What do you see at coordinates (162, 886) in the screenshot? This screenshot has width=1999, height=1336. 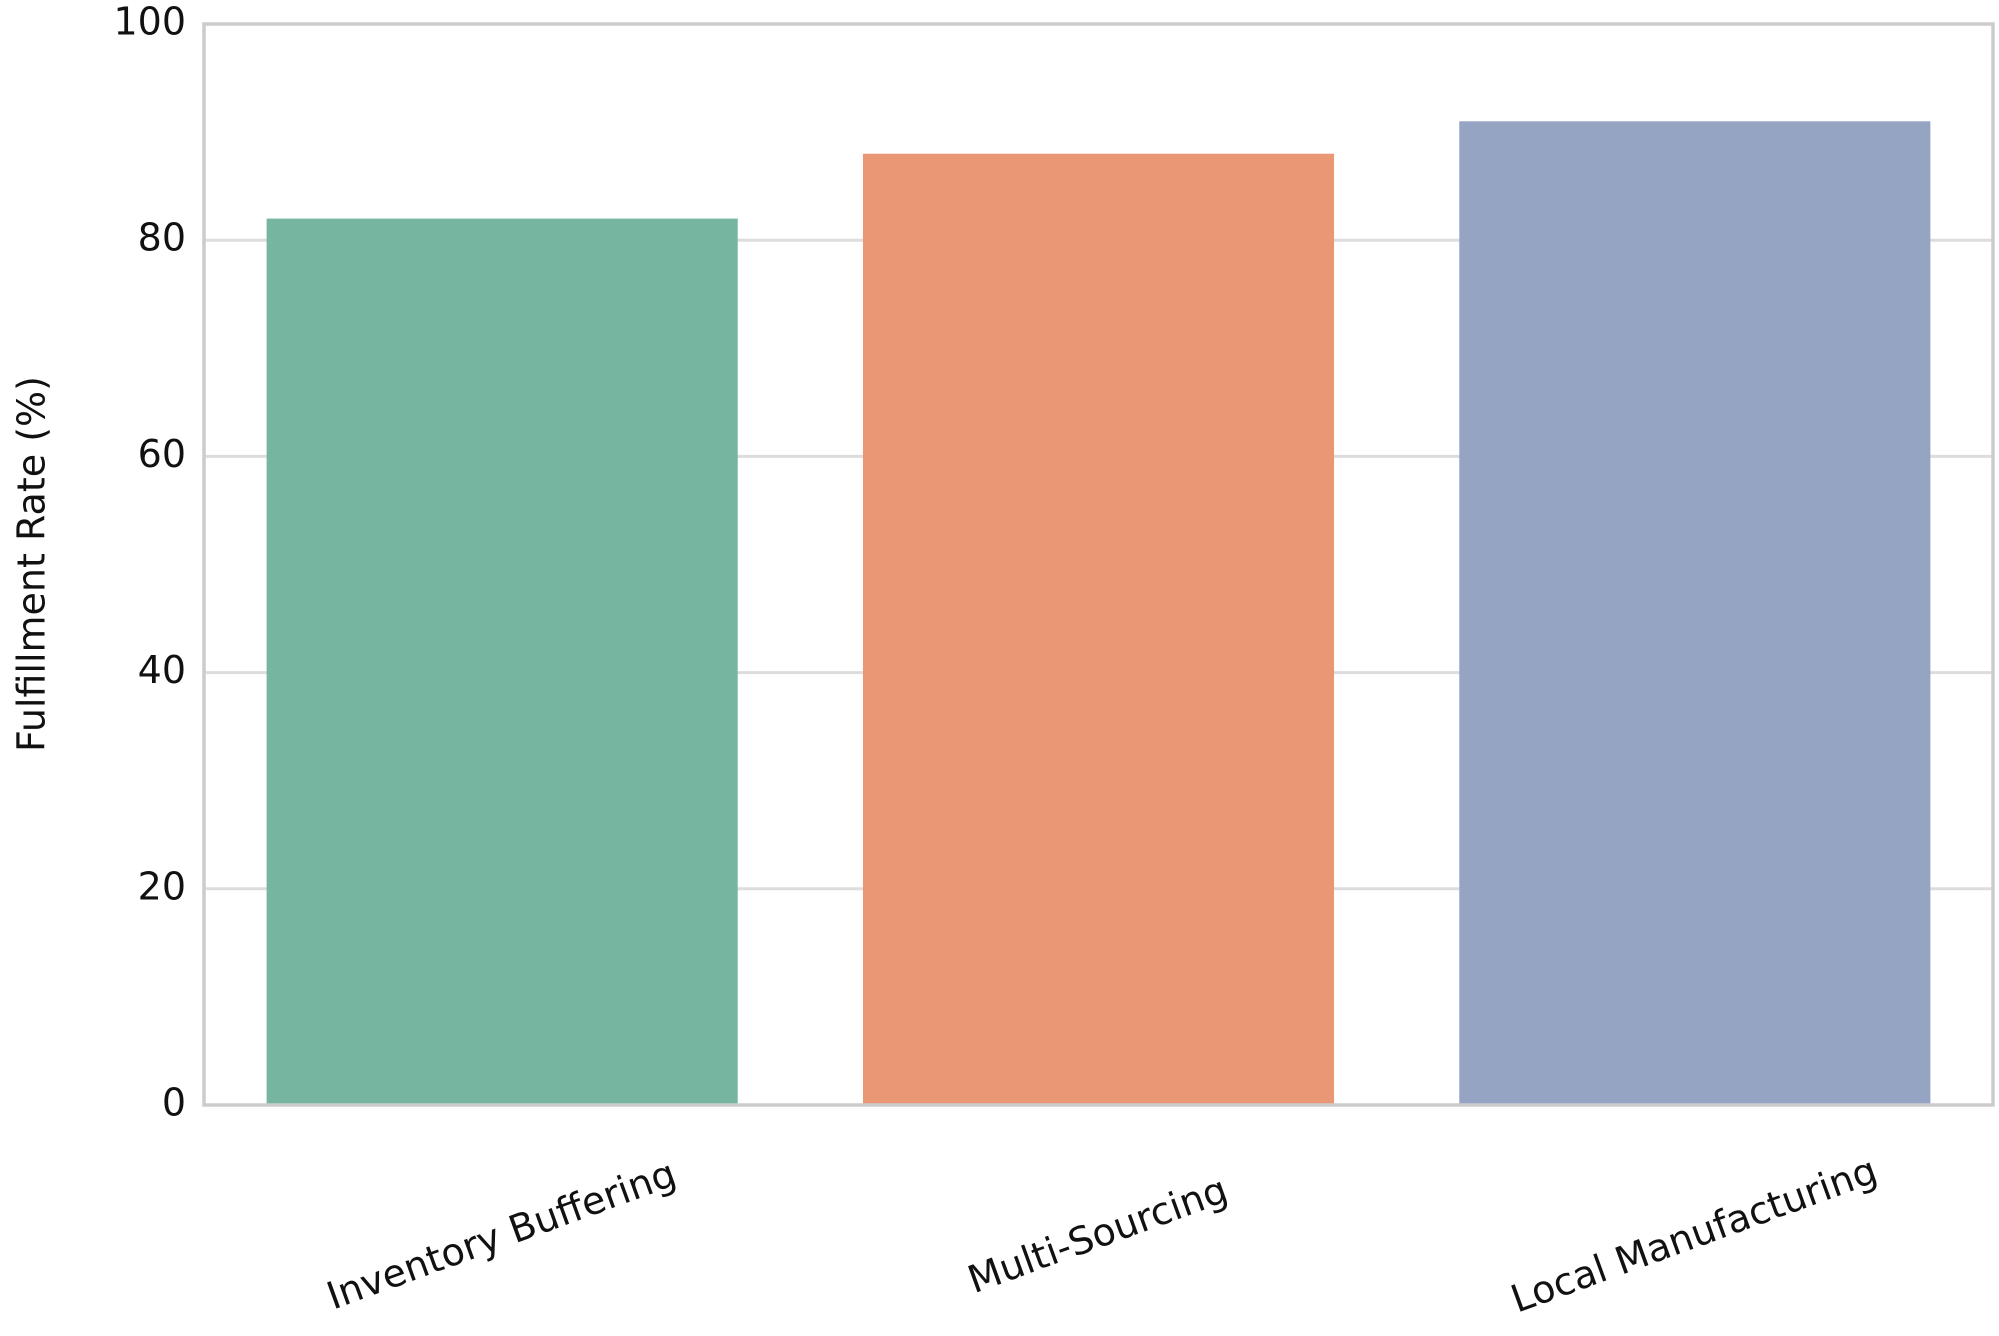 I see `y-tick-label: 20` at bounding box center [162, 886].